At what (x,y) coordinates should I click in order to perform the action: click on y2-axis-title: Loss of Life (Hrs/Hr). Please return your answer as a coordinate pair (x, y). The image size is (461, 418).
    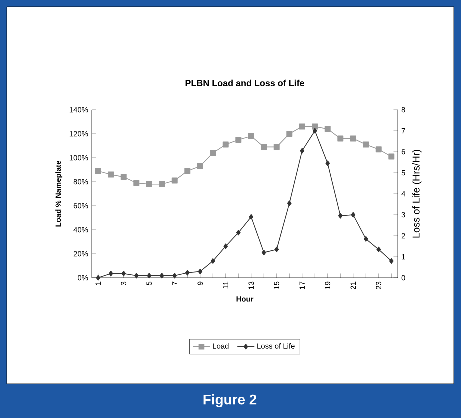
    Looking at the image, I should click on (417, 194).